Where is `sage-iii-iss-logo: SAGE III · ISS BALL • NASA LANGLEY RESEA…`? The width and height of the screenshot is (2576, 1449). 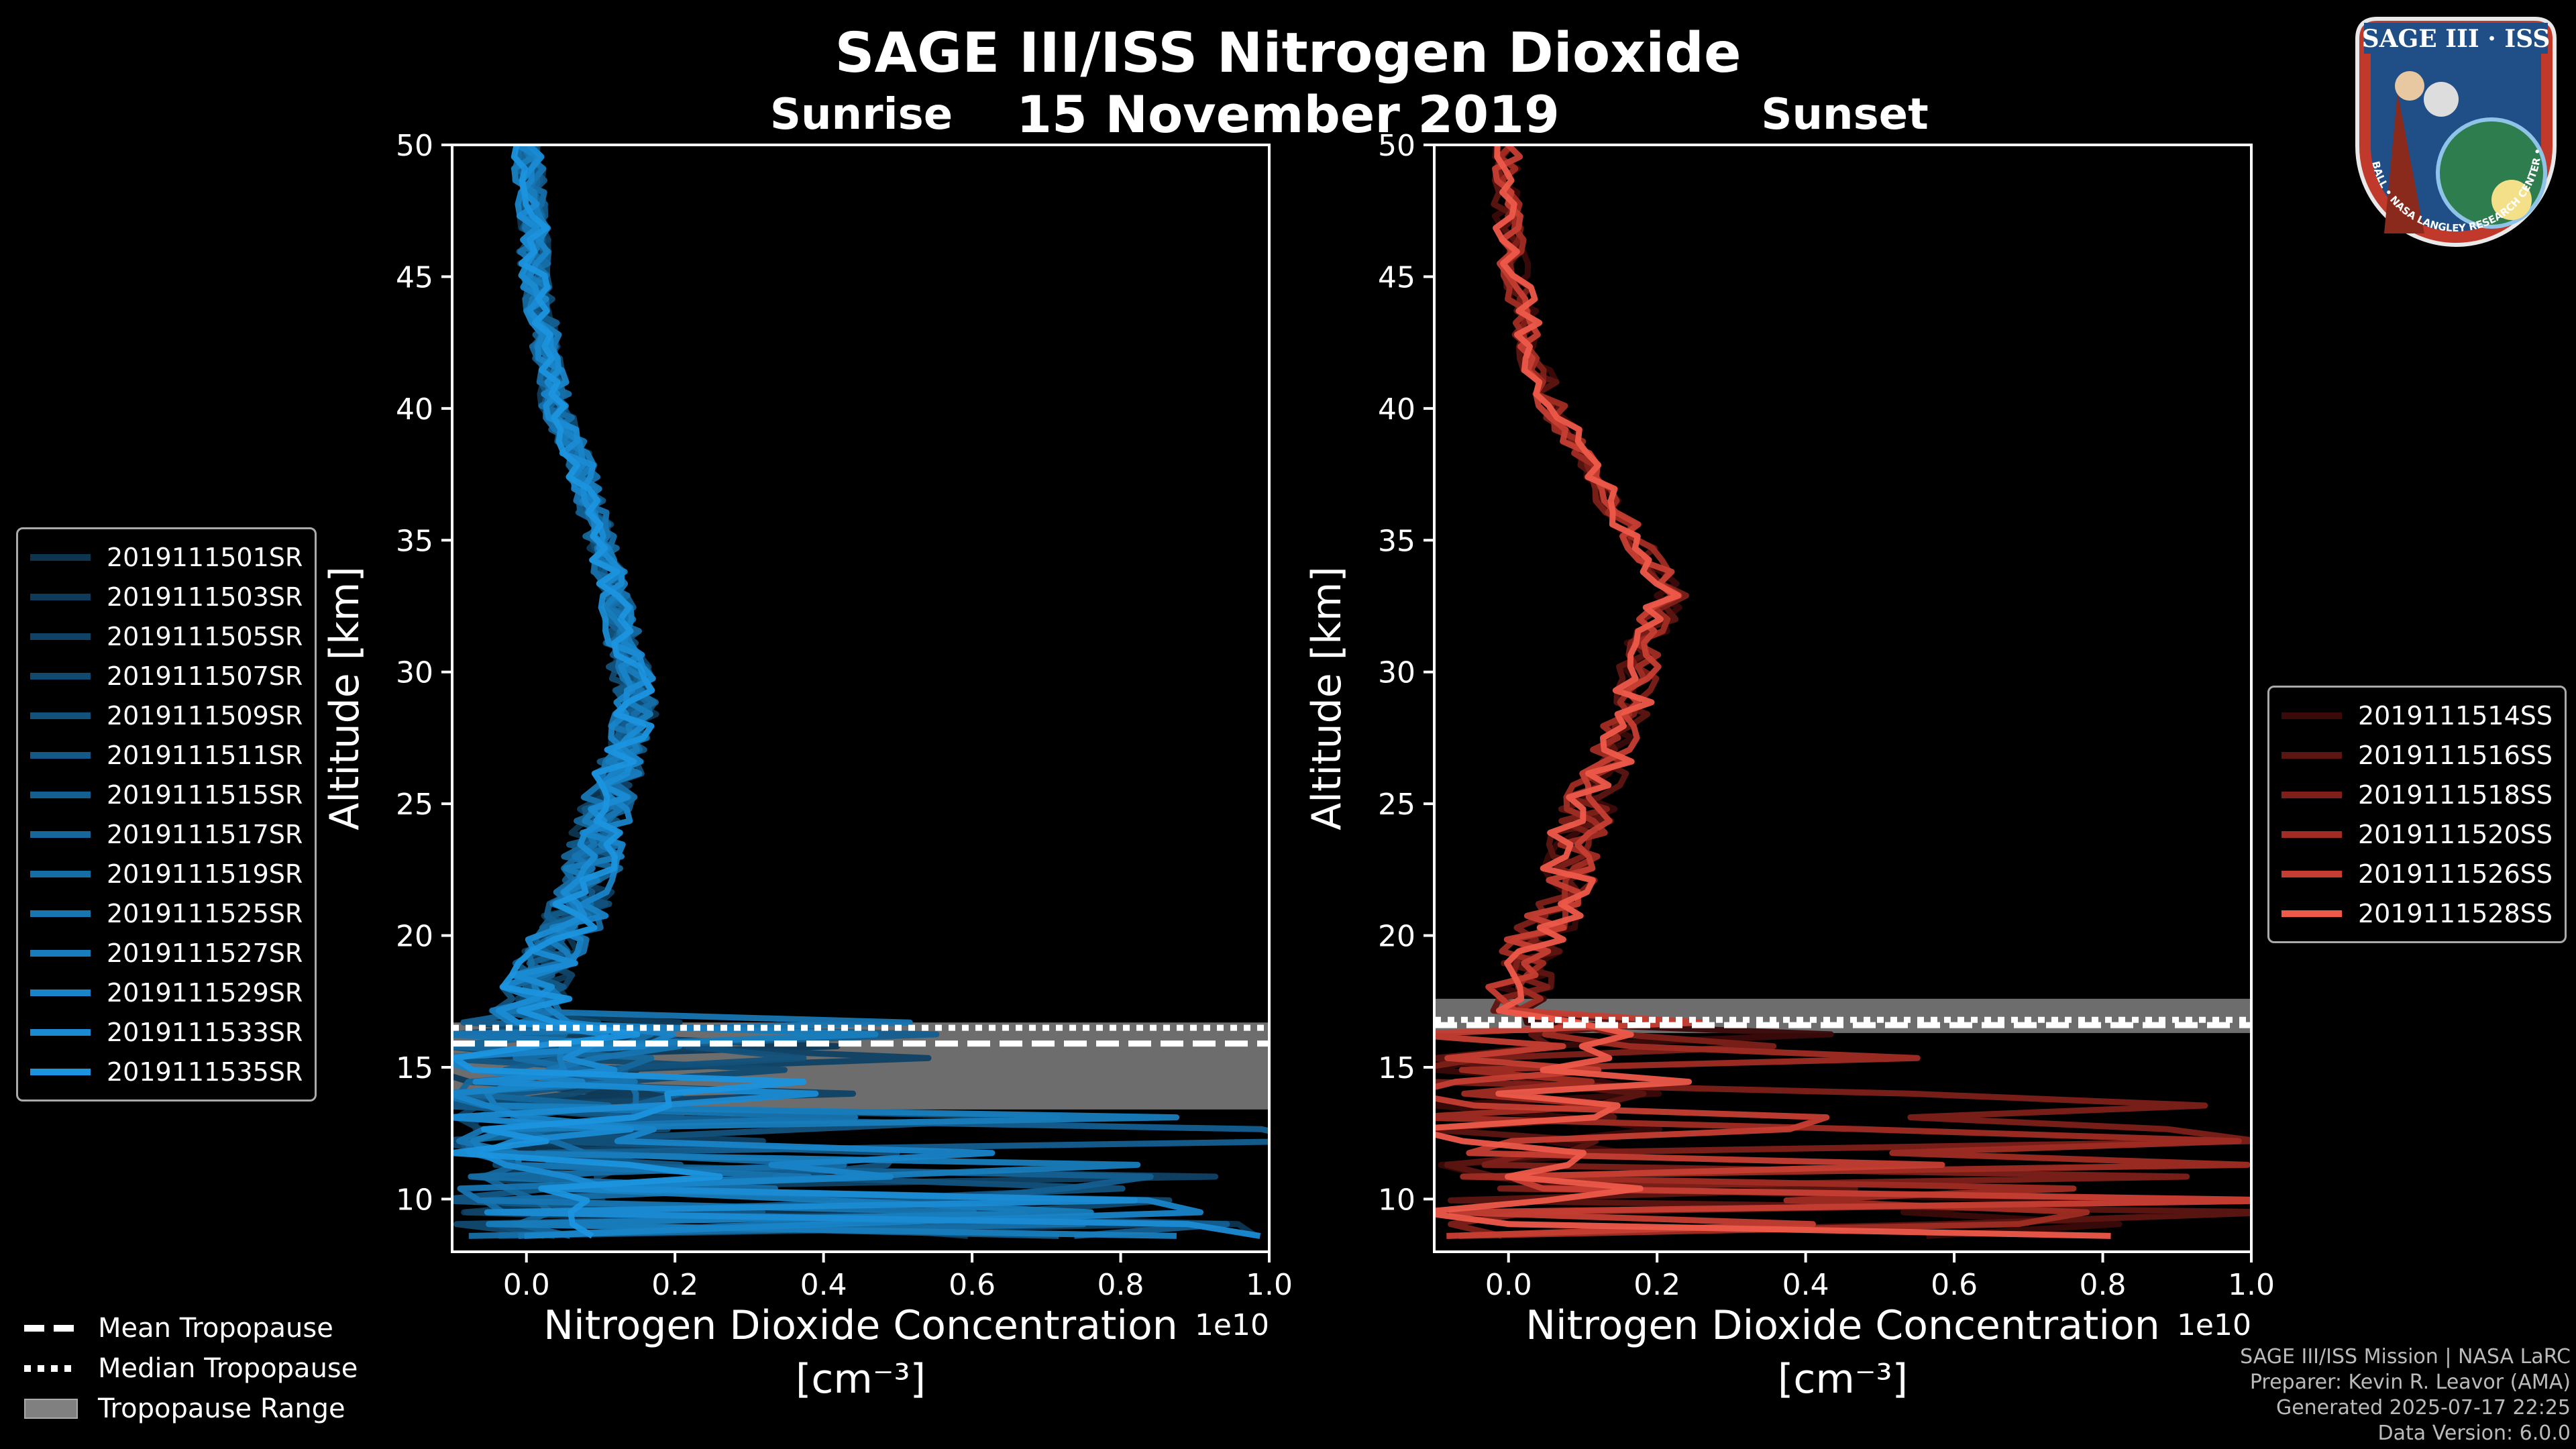
sage-iii-iss-logo: SAGE III · ISS BALL • NASA LANGLEY RESEA… is located at coordinates (2450, 129).